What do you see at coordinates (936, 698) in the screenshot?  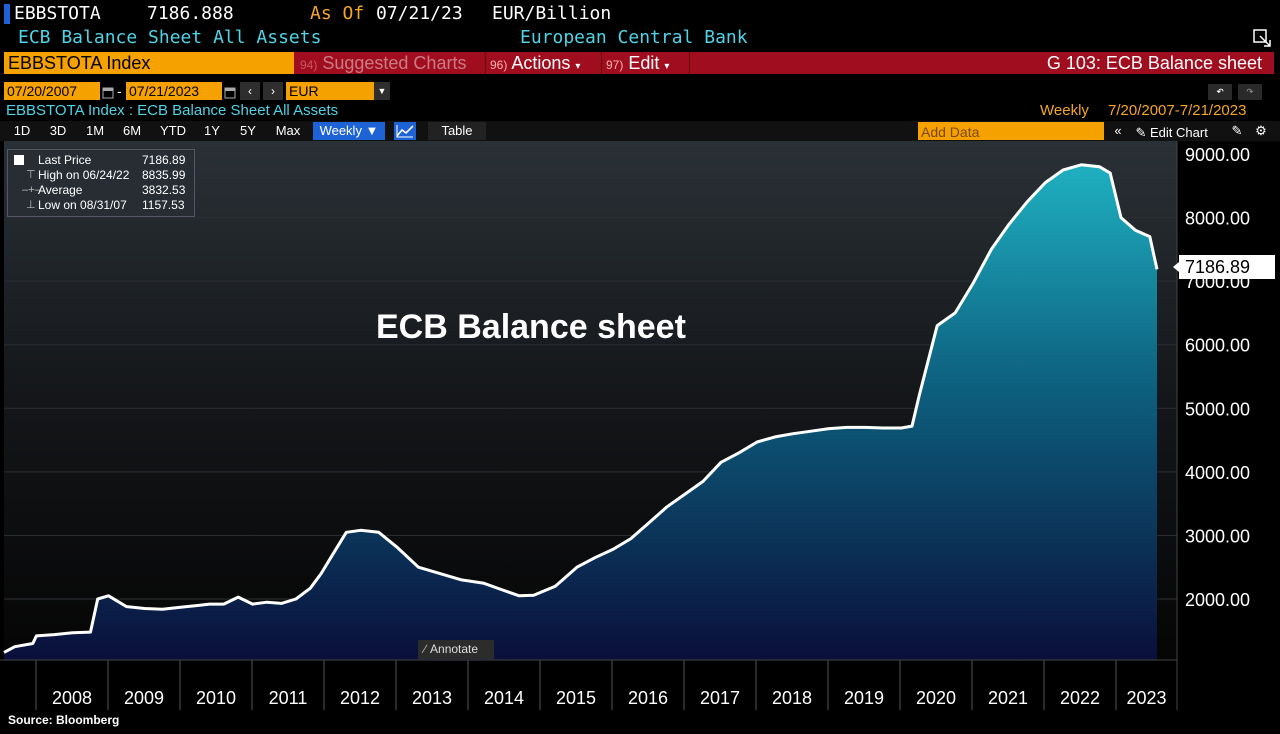 I see `x-tick-label: 2020` at bounding box center [936, 698].